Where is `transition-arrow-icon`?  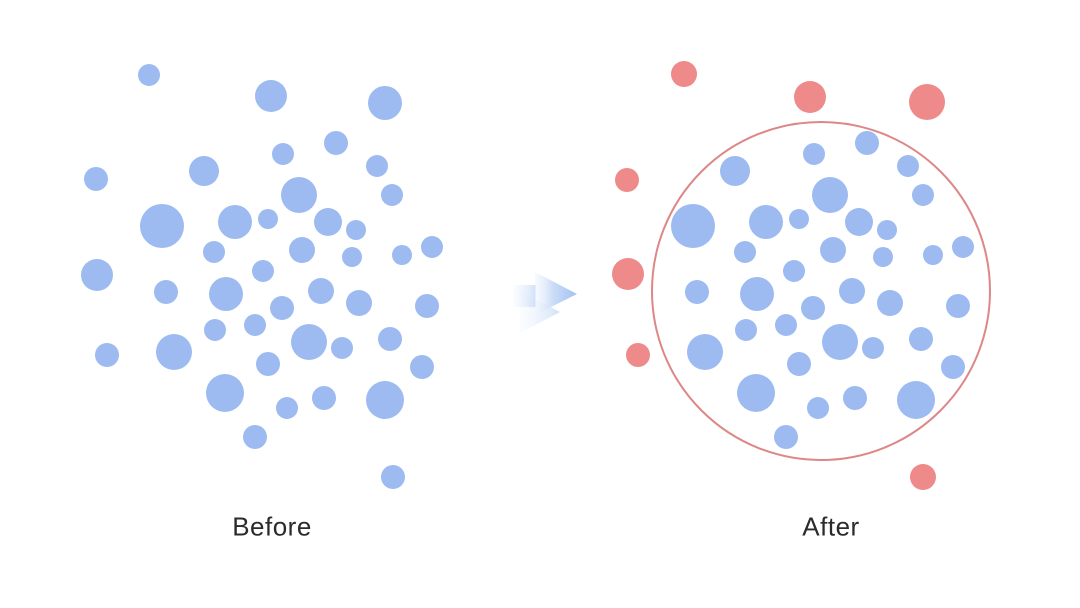
transition-arrow-icon is located at coordinates (545, 302).